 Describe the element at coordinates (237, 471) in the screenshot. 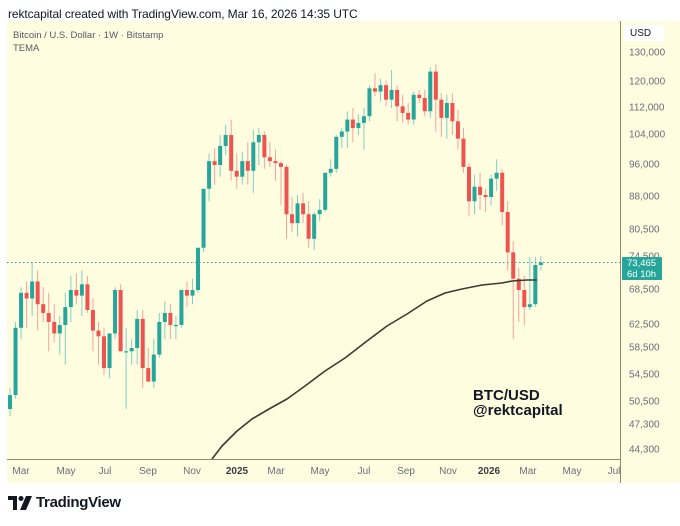

I see `time-tick-year: 2025` at that location.